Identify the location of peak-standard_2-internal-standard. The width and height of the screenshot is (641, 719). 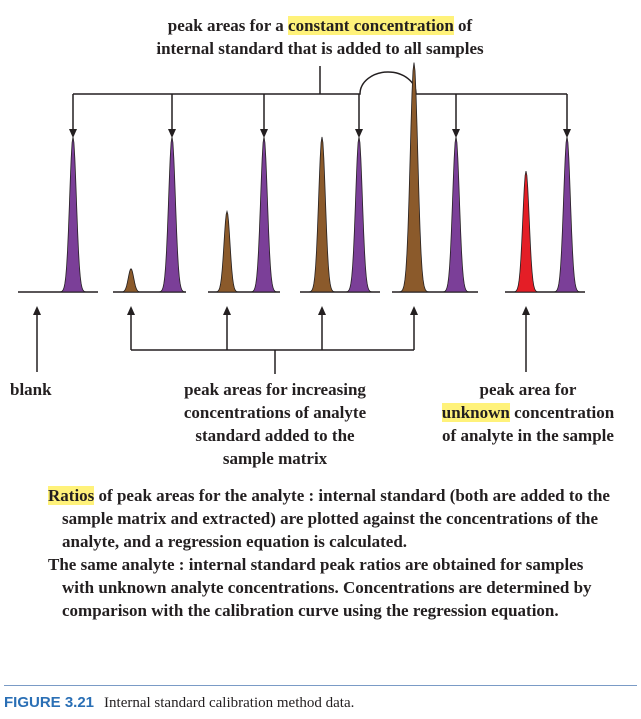
(264, 214).